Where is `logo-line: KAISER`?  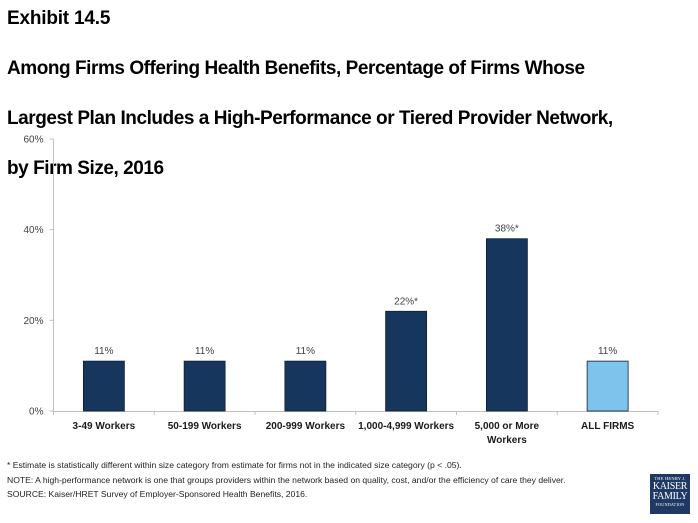
logo-line: KAISER is located at coordinates (670, 486).